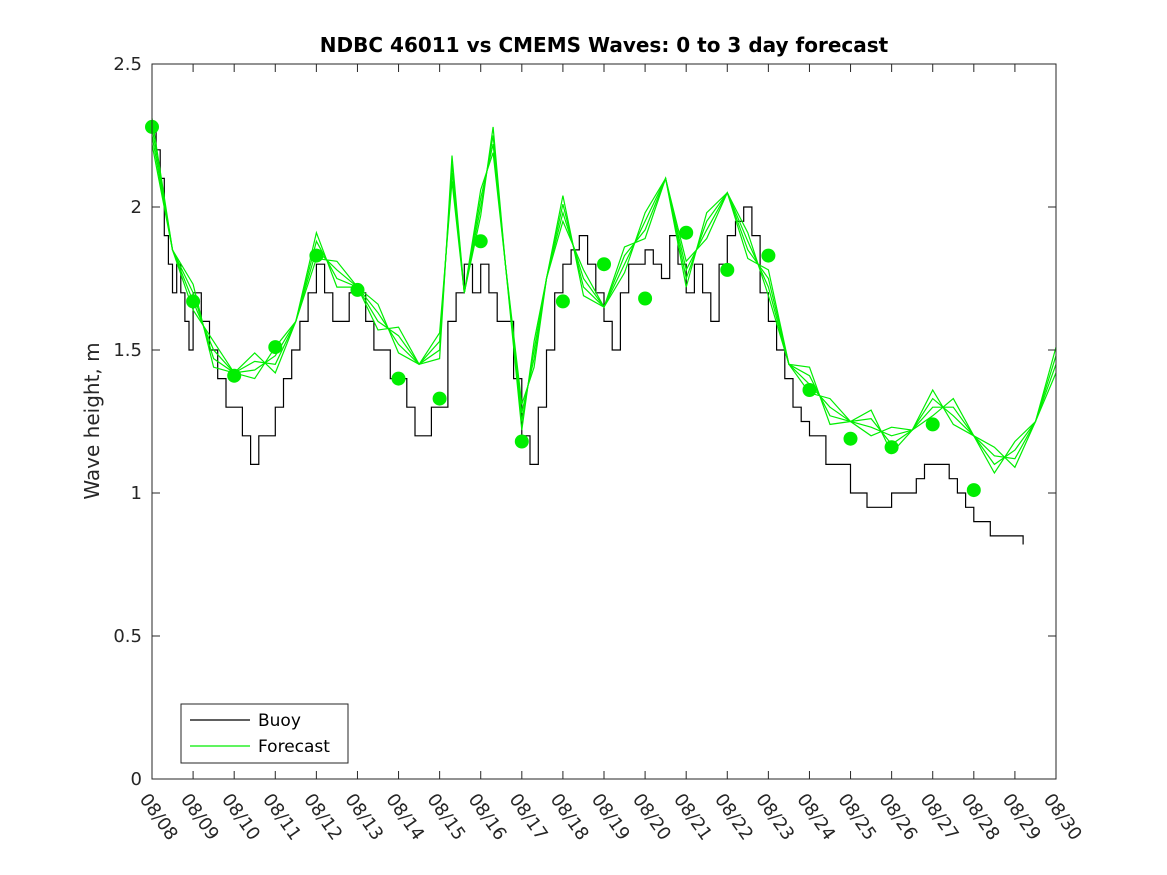 The width and height of the screenshot is (1167, 875). I want to click on y-tick-label: 0, so click(136, 779).